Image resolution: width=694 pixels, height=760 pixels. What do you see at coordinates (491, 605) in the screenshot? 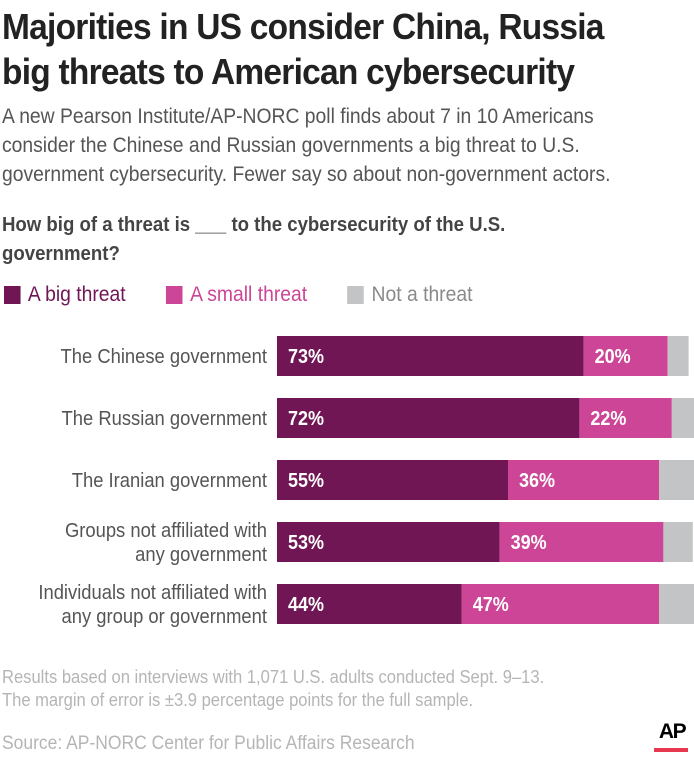
I see `data-label-a-small-threat: 47%` at bounding box center [491, 605].